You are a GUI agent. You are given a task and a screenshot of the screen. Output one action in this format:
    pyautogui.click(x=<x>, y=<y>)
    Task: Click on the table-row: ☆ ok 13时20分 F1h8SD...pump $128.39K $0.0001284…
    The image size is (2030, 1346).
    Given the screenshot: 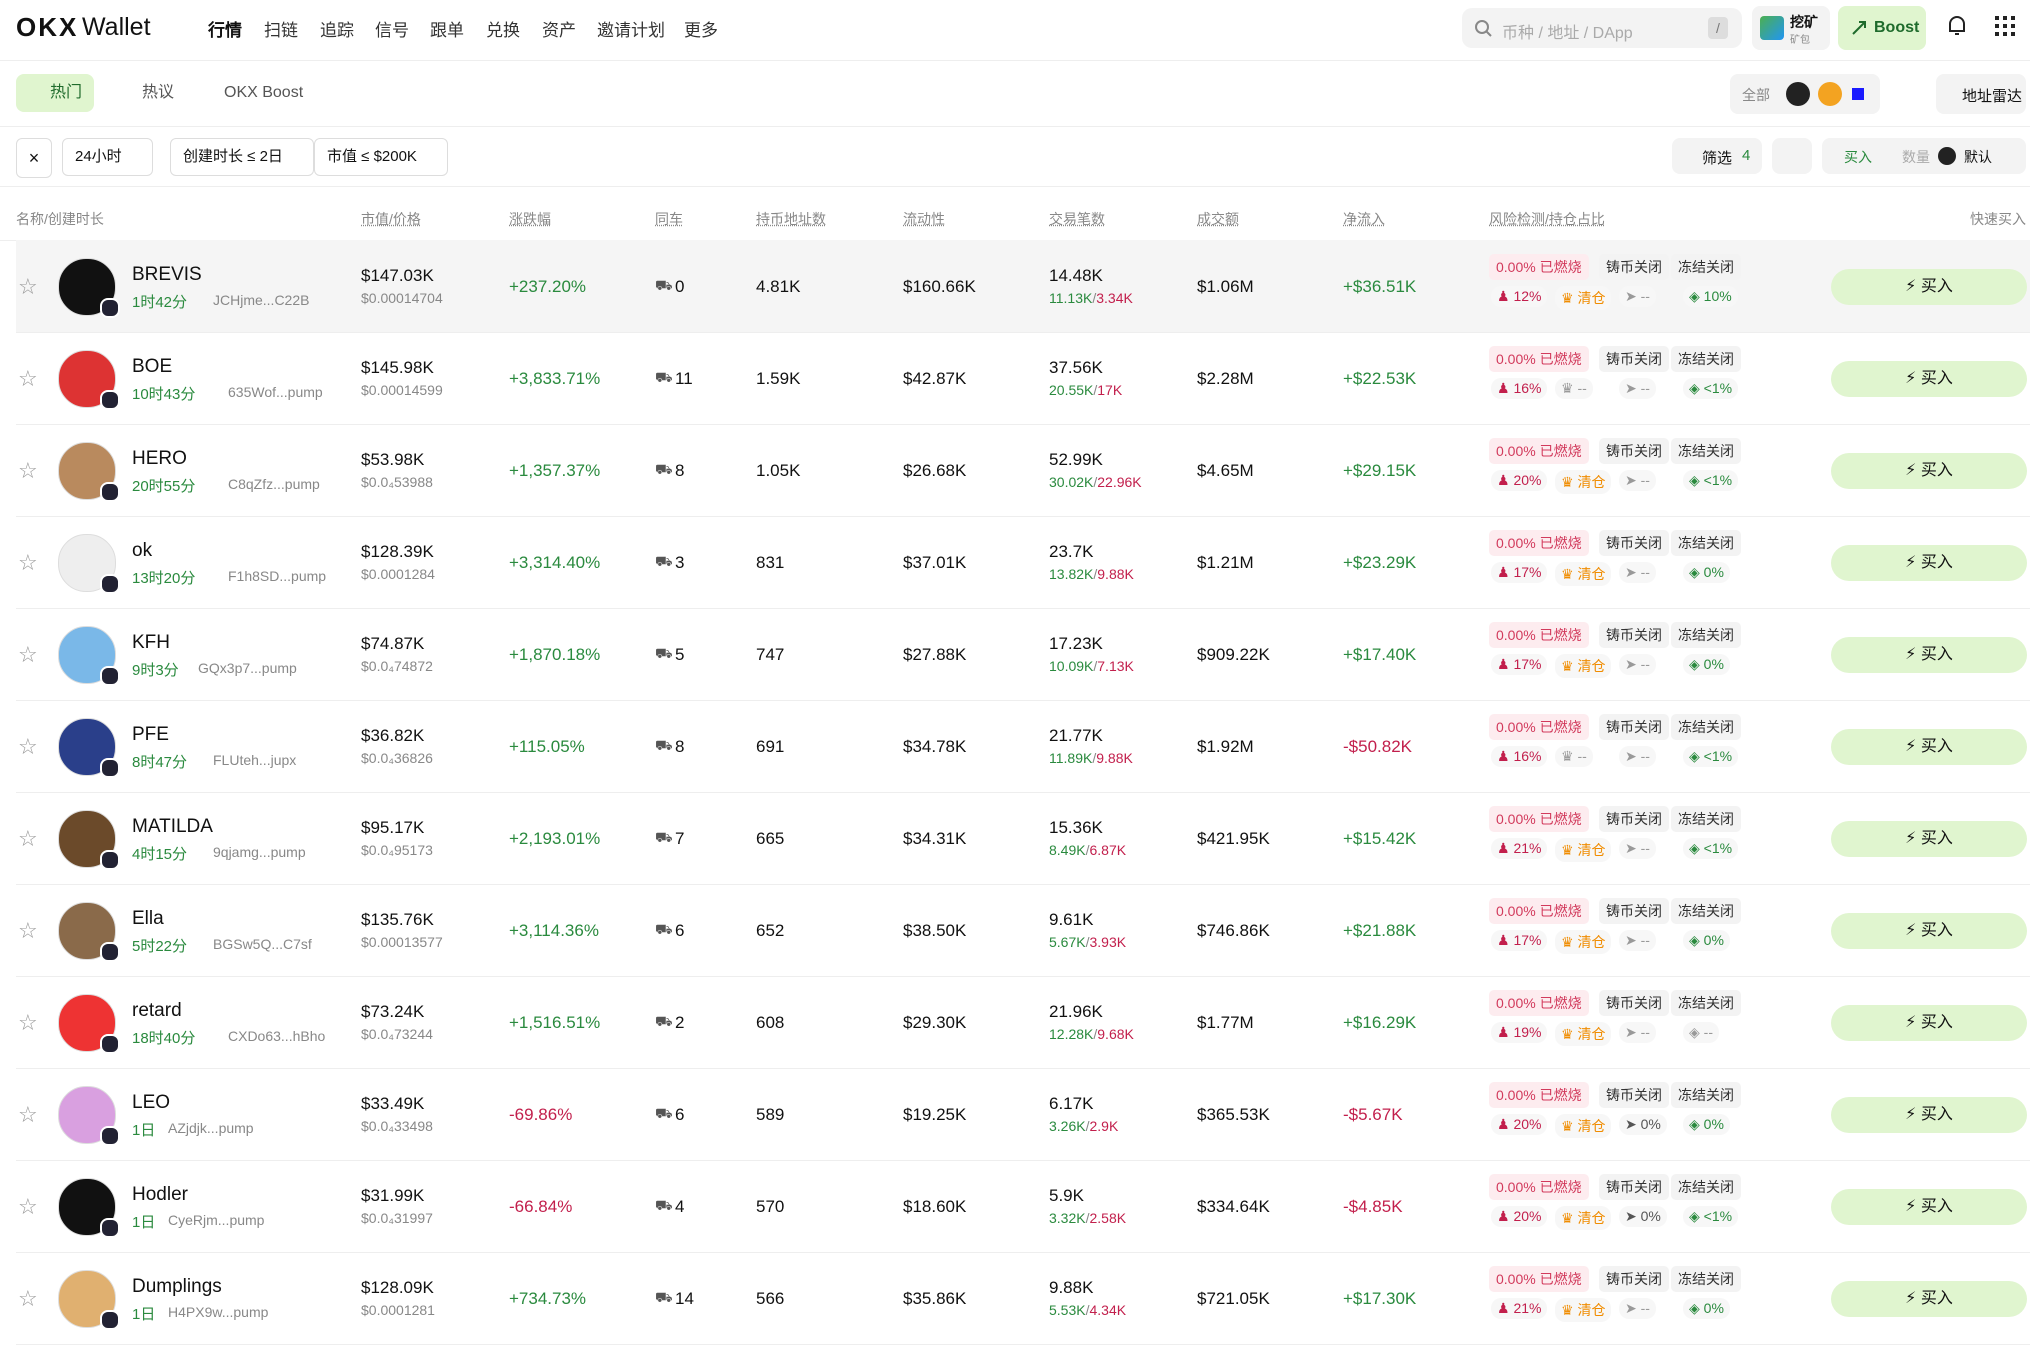 What is the action you would take?
    pyautogui.click(x=1023, y=562)
    